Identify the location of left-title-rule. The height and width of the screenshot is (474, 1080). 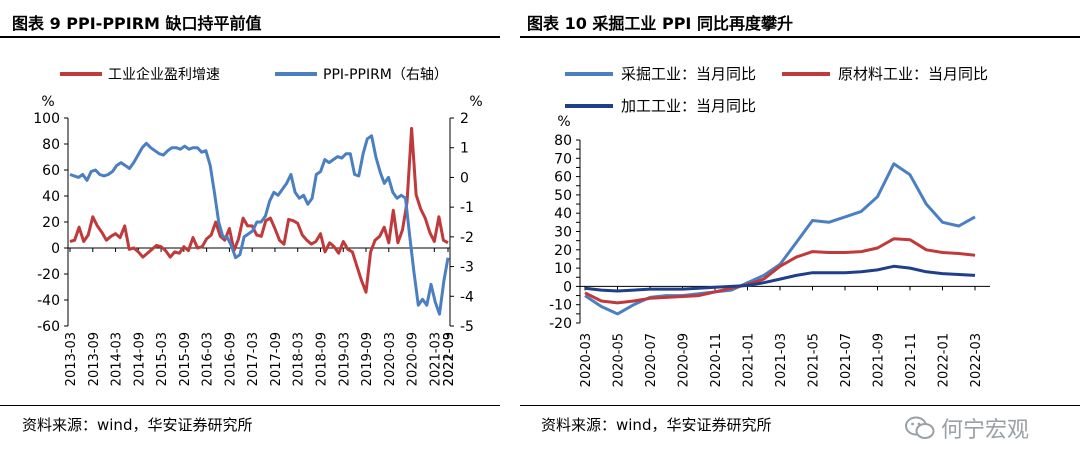
(250, 37).